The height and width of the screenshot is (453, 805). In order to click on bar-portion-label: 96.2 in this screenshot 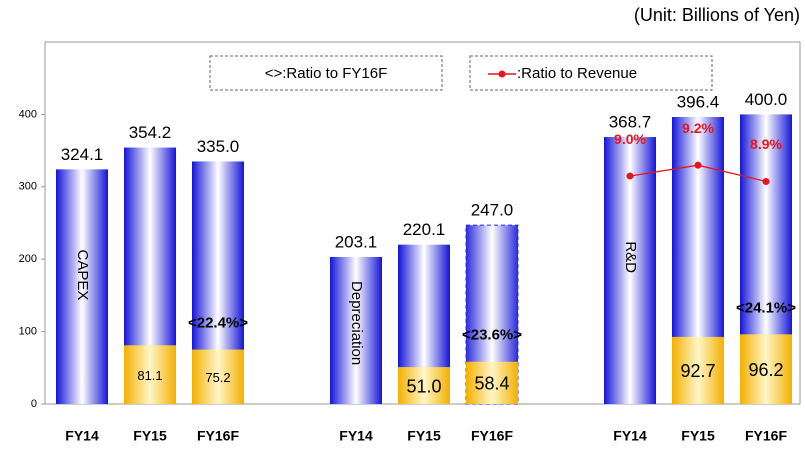, I will do `click(765, 370)`.